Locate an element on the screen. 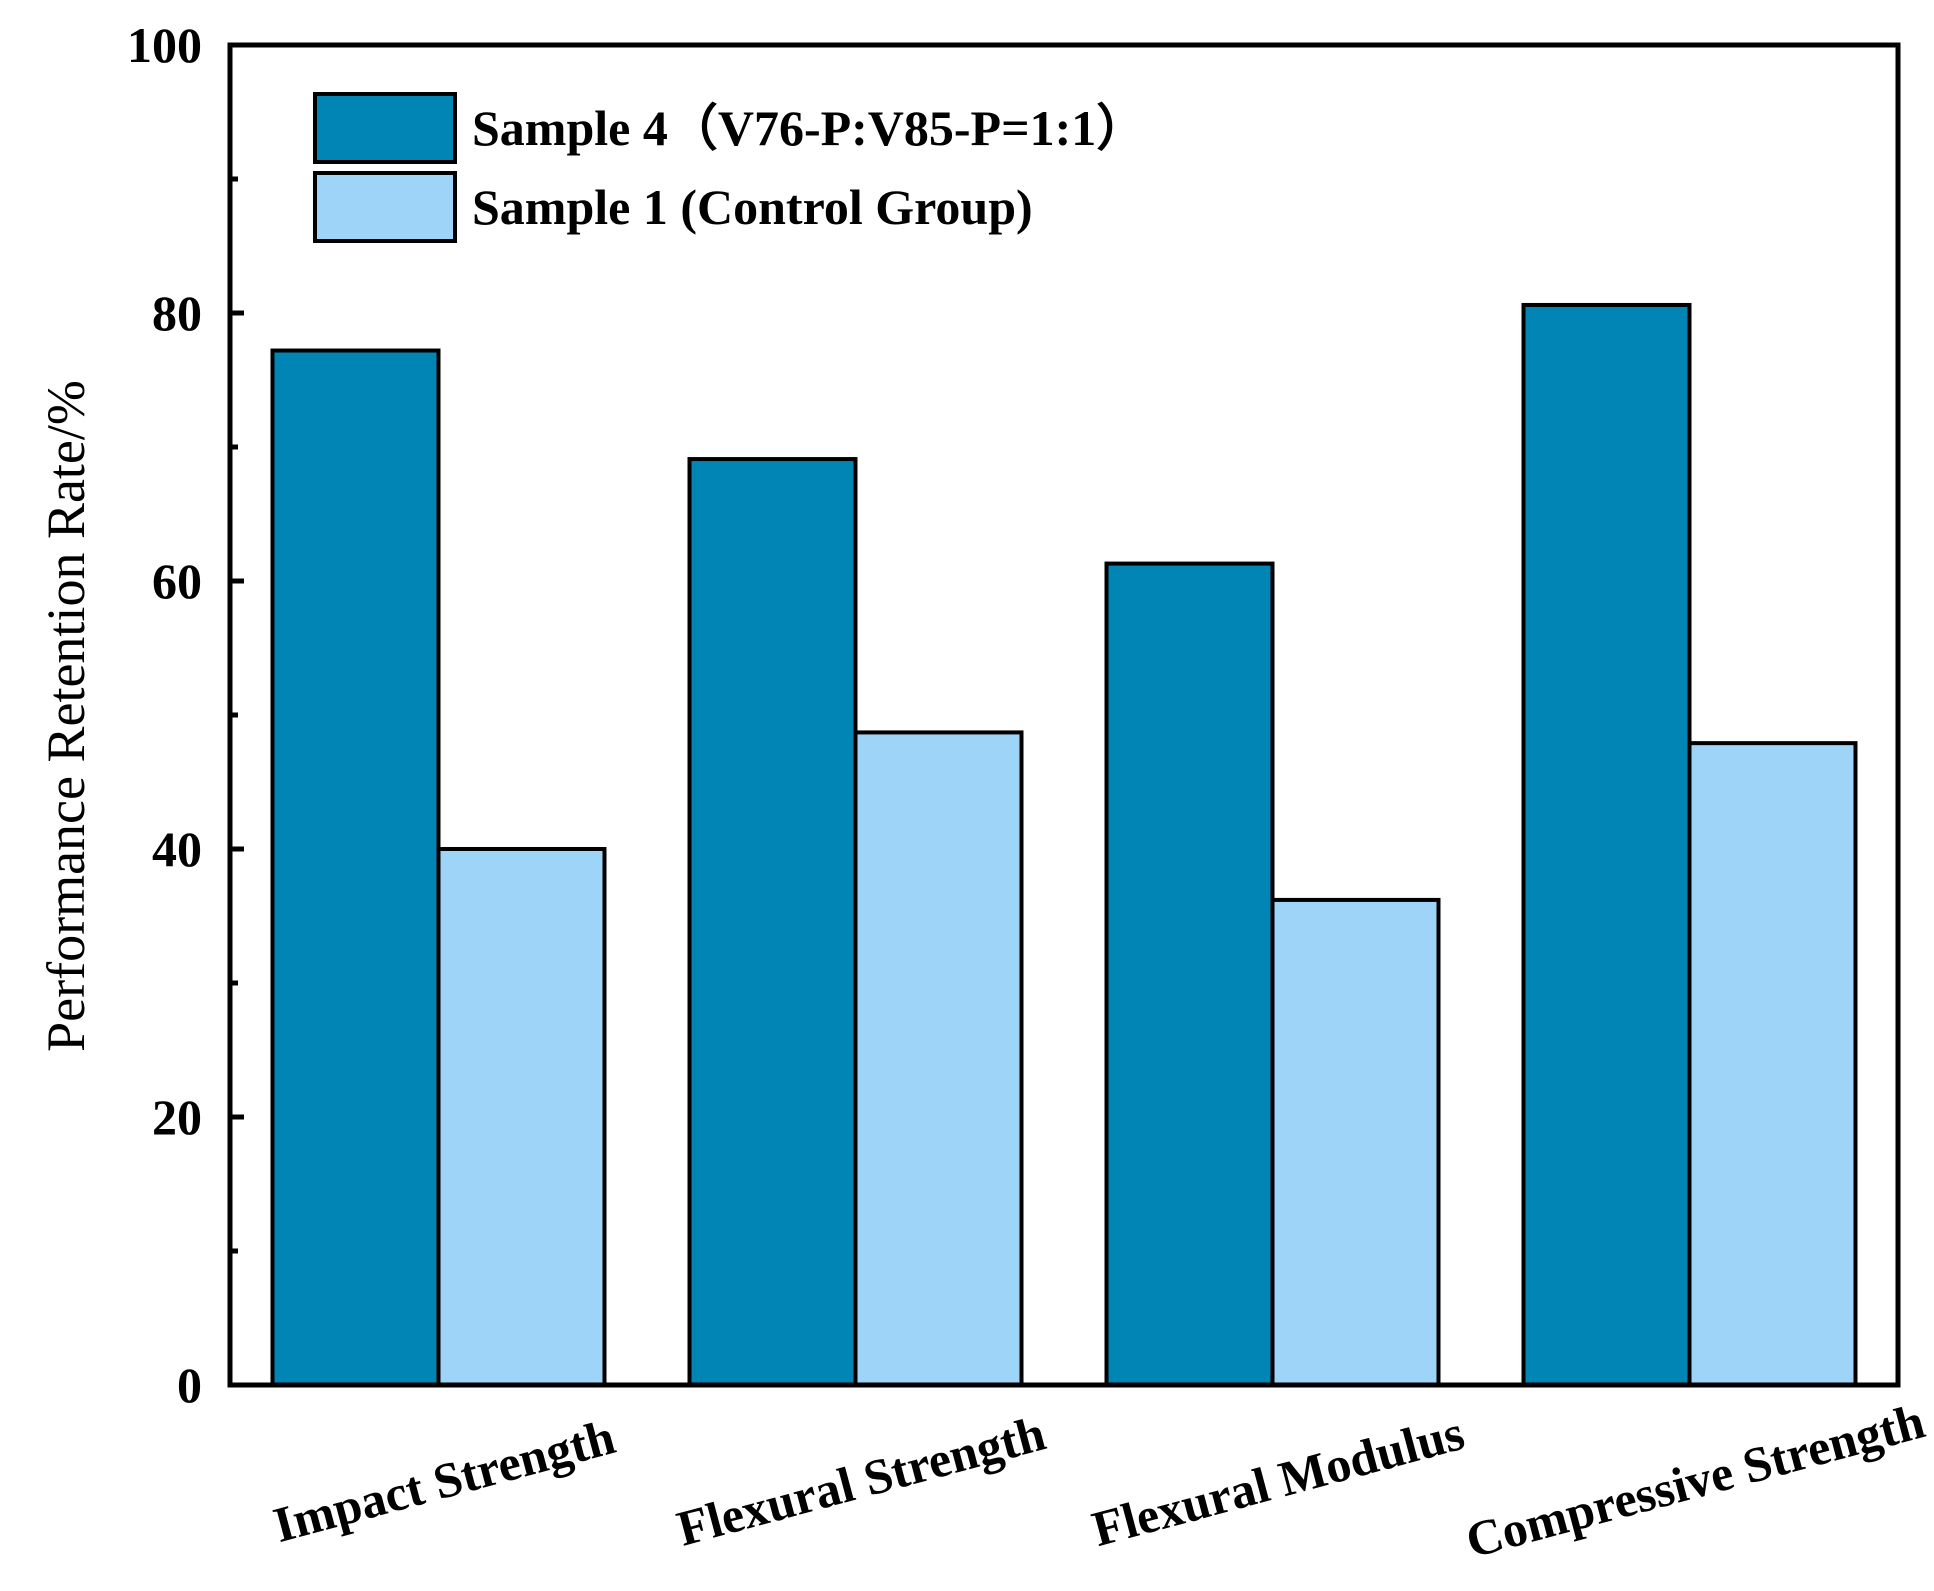 The image size is (1934, 1591). legend-label-2: Sample 1 (Control Group) is located at coordinates (752, 207).